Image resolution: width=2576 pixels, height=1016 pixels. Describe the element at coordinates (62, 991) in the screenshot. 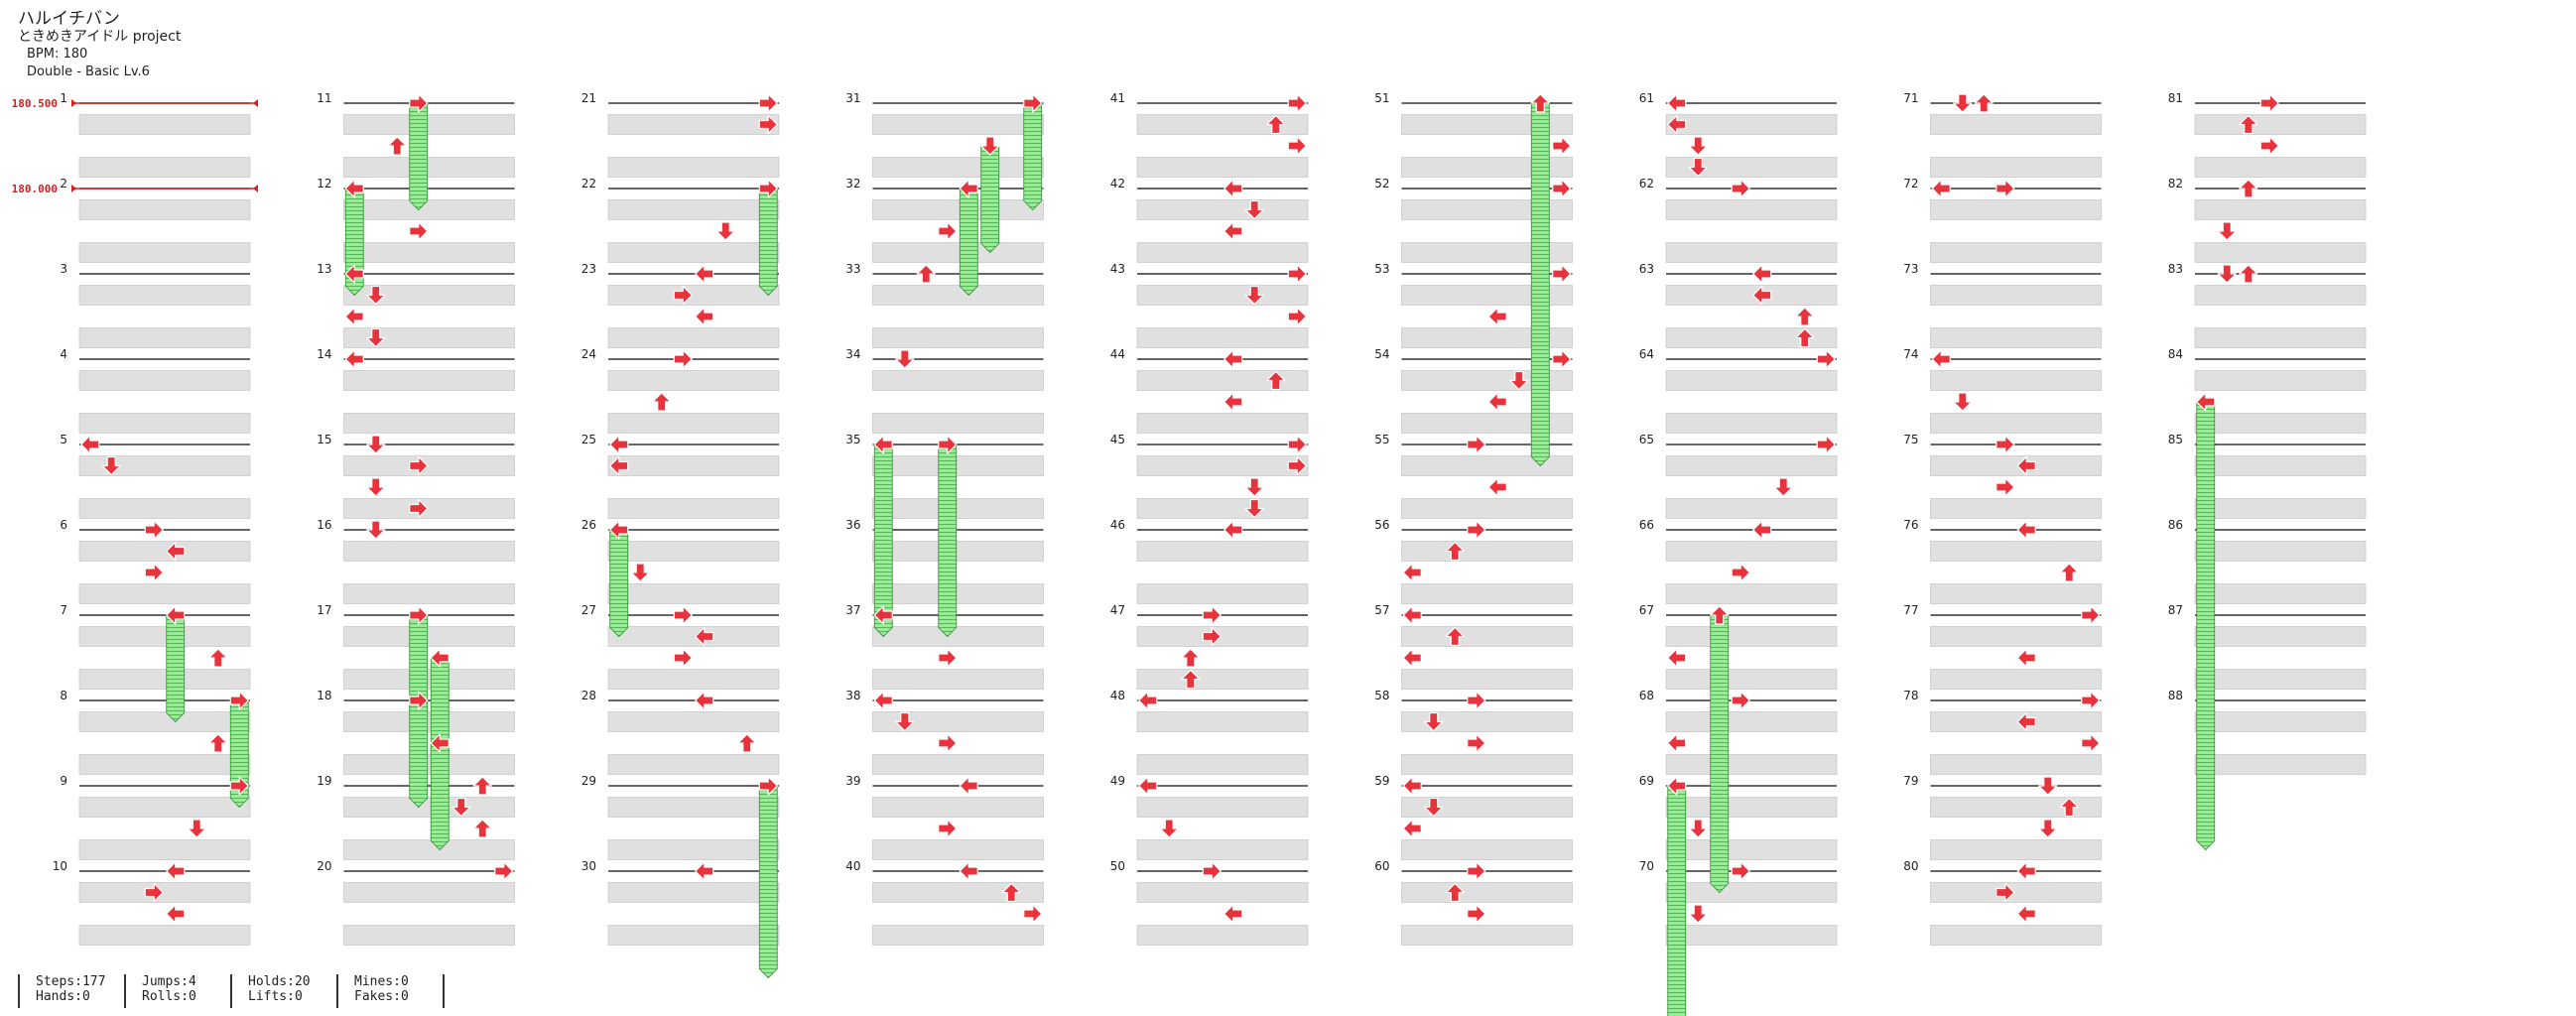

I see `stat-cell: Steps:177 Hands:0` at that location.